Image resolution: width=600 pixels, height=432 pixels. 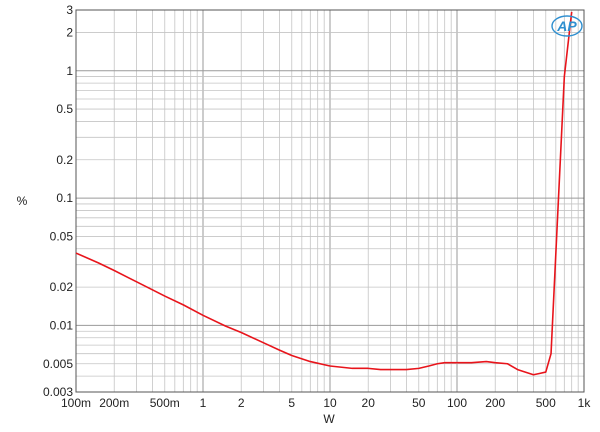 What do you see at coordinates (114, 403) in the screenshot?
I see `x-tick-label: 200m` at bounding box center [114, 403].